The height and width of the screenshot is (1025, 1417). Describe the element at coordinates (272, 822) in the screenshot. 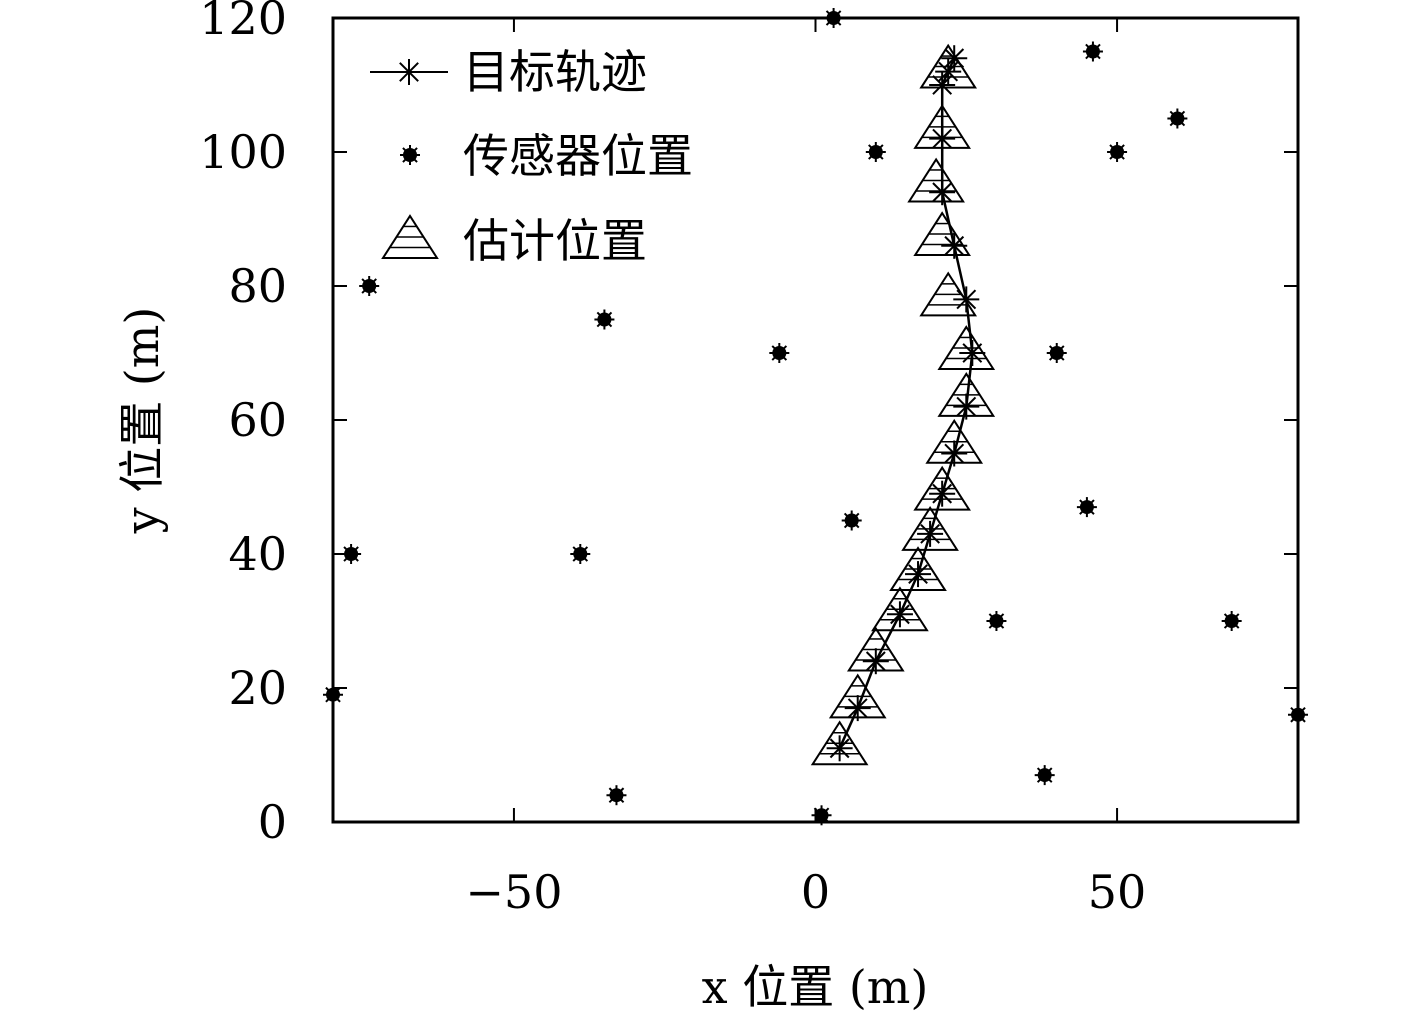

I see `y-tick-label: 0` at that location.